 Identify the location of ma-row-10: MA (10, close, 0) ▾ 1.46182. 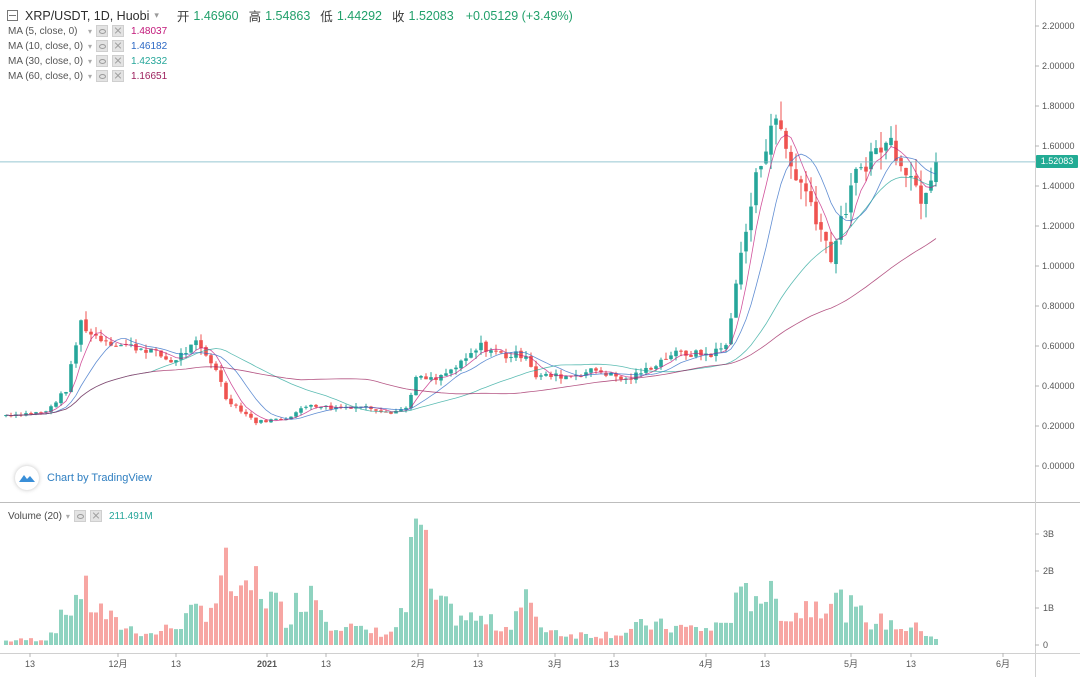
(87, 46).